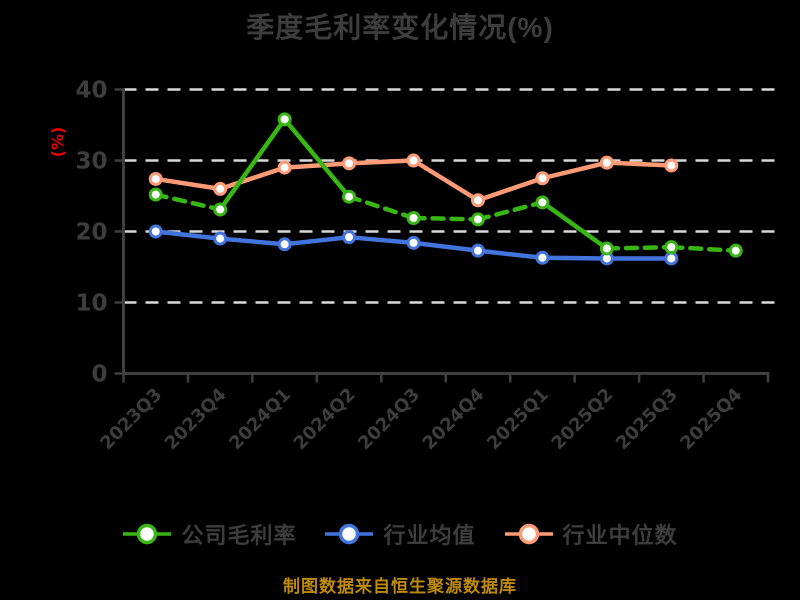 The width and height of the screenshot is (800, 600). What do you see at coordinates (57, 142) in the screenshot?
I see `y-axis-unit-label: (%)` at bounding box center [57, 142].